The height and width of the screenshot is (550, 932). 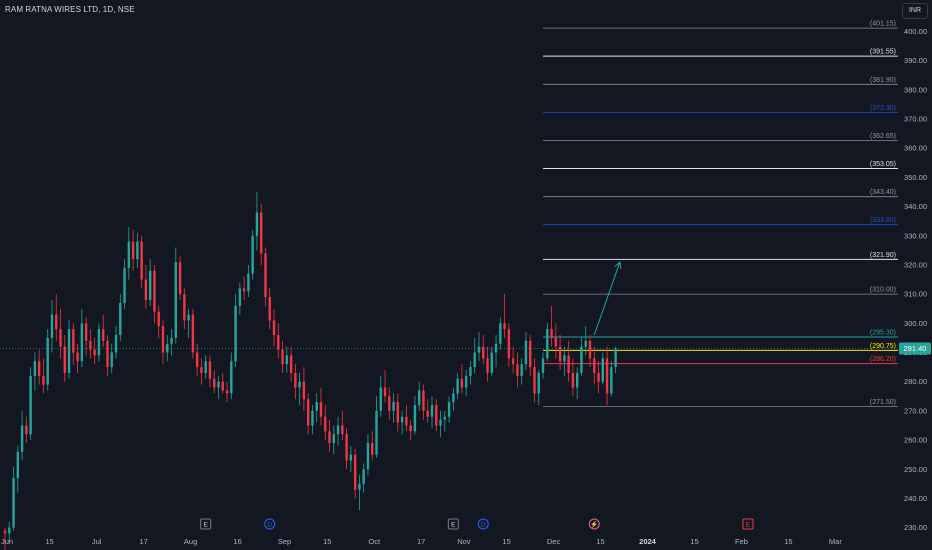 I want to click on price-tick-label: 340.00, so click(x=915, y=206).